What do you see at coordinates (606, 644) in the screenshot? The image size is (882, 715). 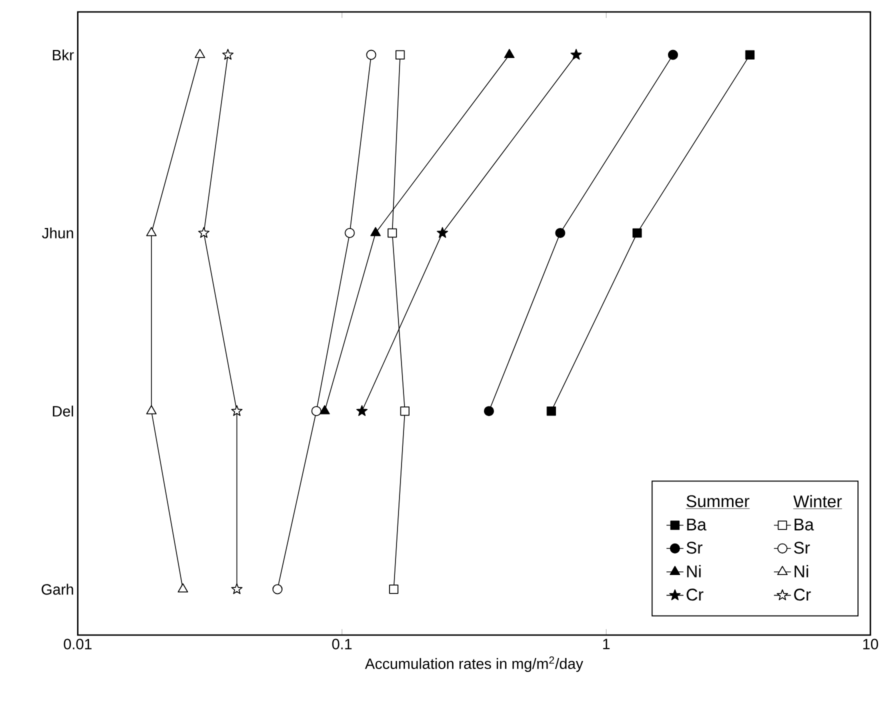 I see `x-tick-label: 1` at bounding box center [606, 644].